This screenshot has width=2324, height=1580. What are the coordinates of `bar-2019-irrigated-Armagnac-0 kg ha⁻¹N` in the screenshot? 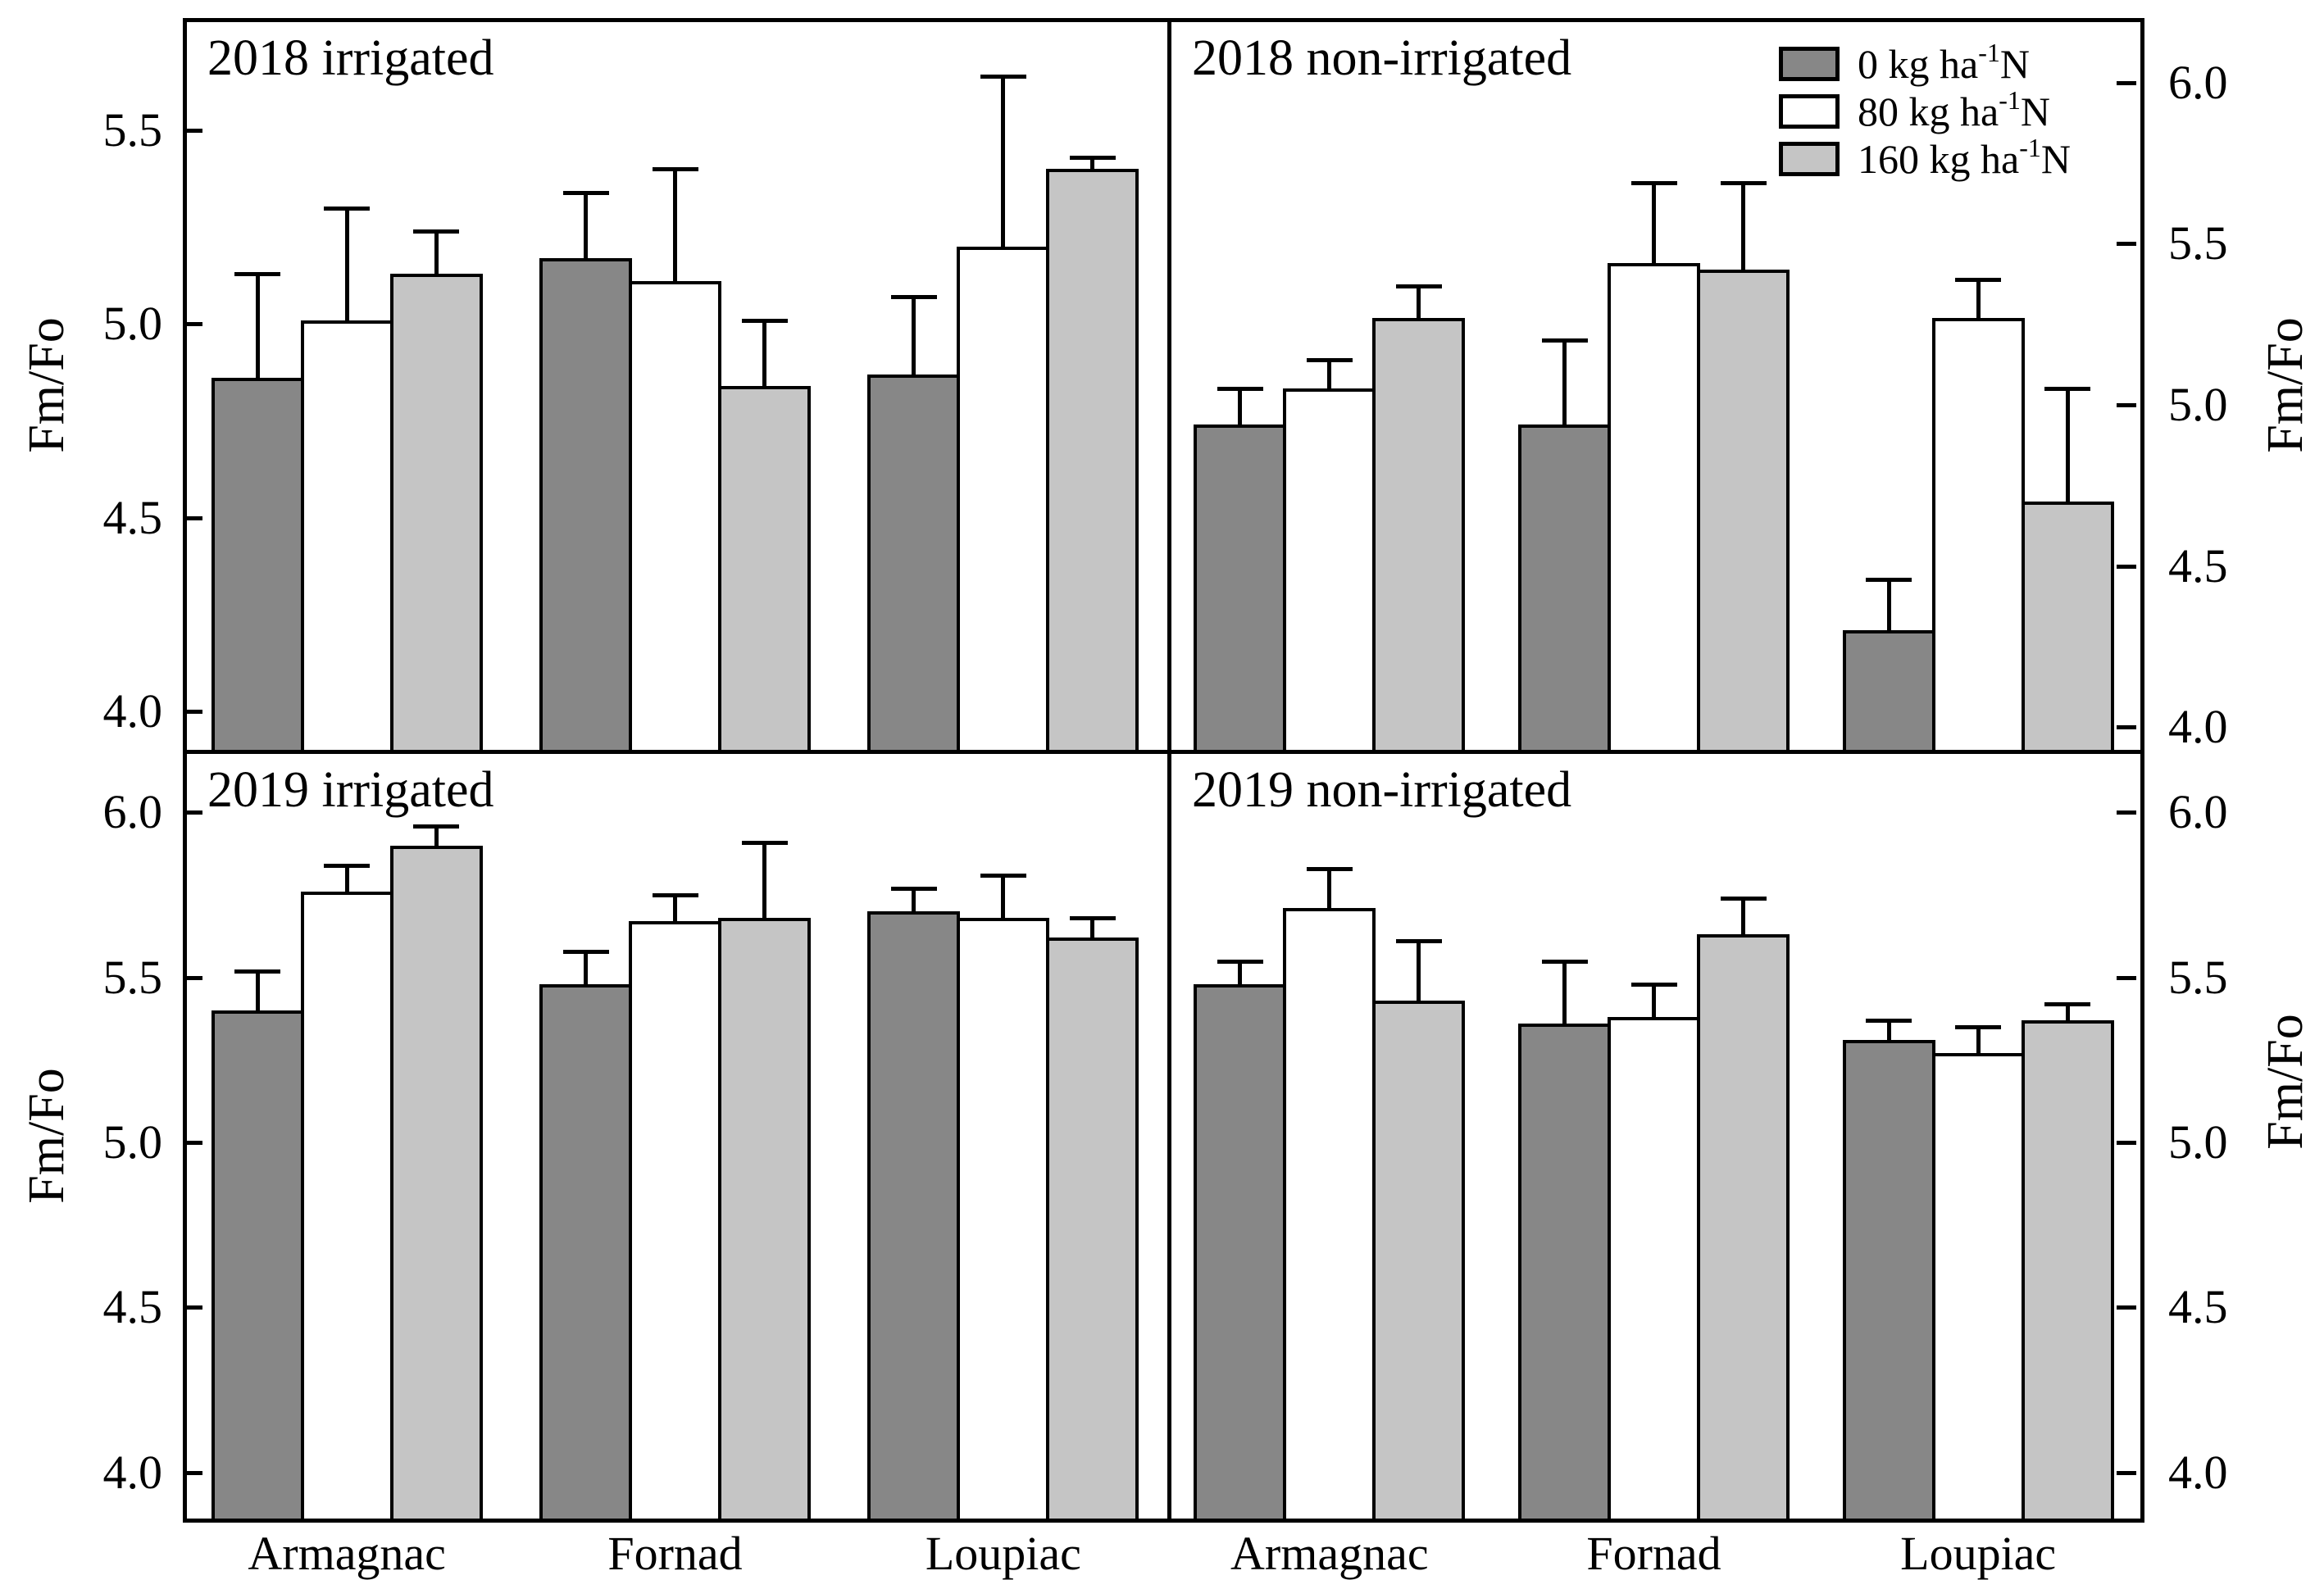 It's located at (257, 1266).